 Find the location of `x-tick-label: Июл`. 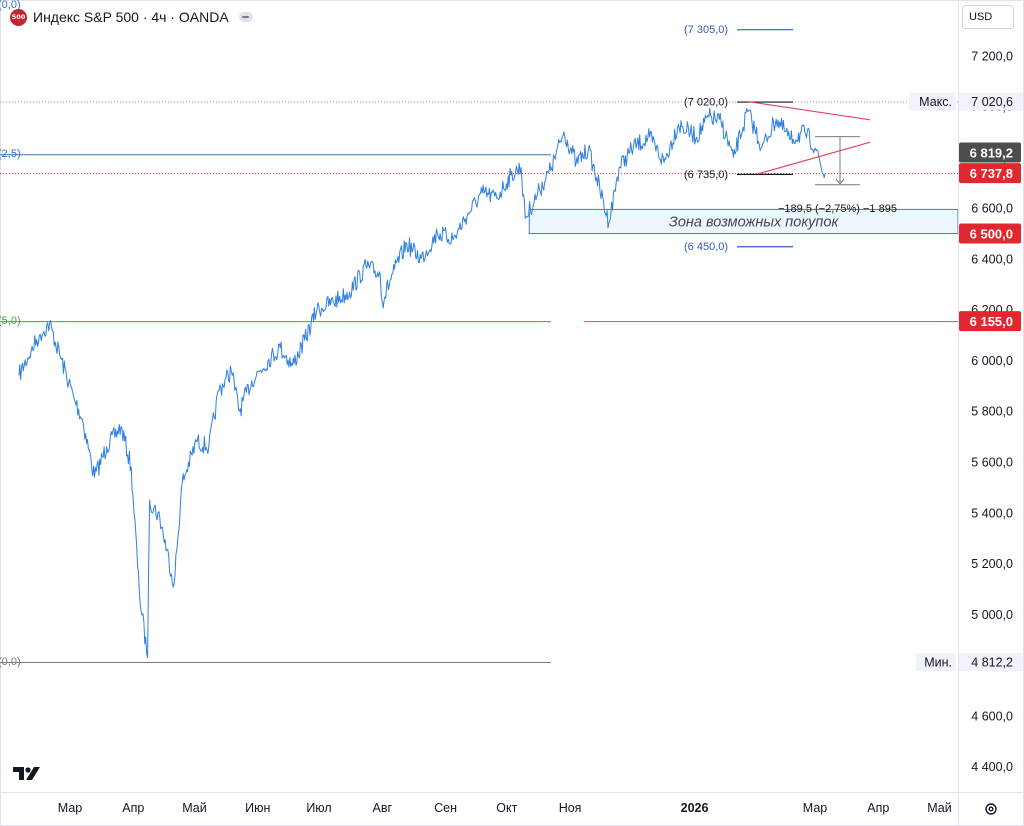

x-tick-label: Июл is located at coordinates (318, 808).